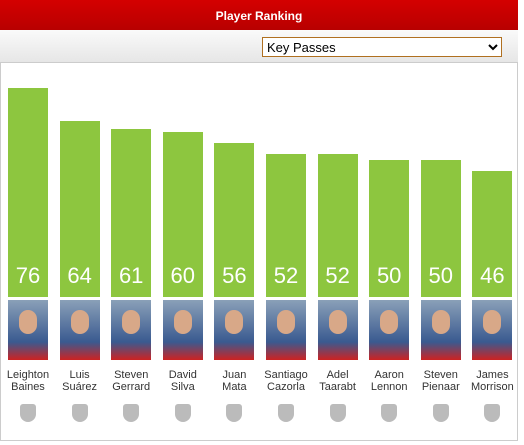  Describe the element at coordinates (28, 275) in the screenshot. I see `value-label: 76` at that location.